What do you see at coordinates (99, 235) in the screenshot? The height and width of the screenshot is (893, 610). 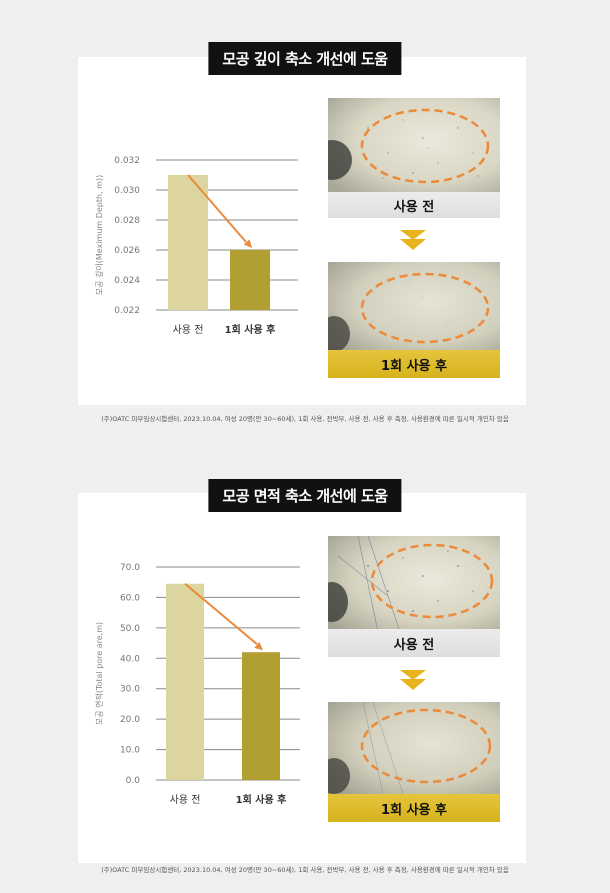 I see `y-axis-label: 모공 깊이(Meximum Depth, m))` at bounding box center [99, 235].